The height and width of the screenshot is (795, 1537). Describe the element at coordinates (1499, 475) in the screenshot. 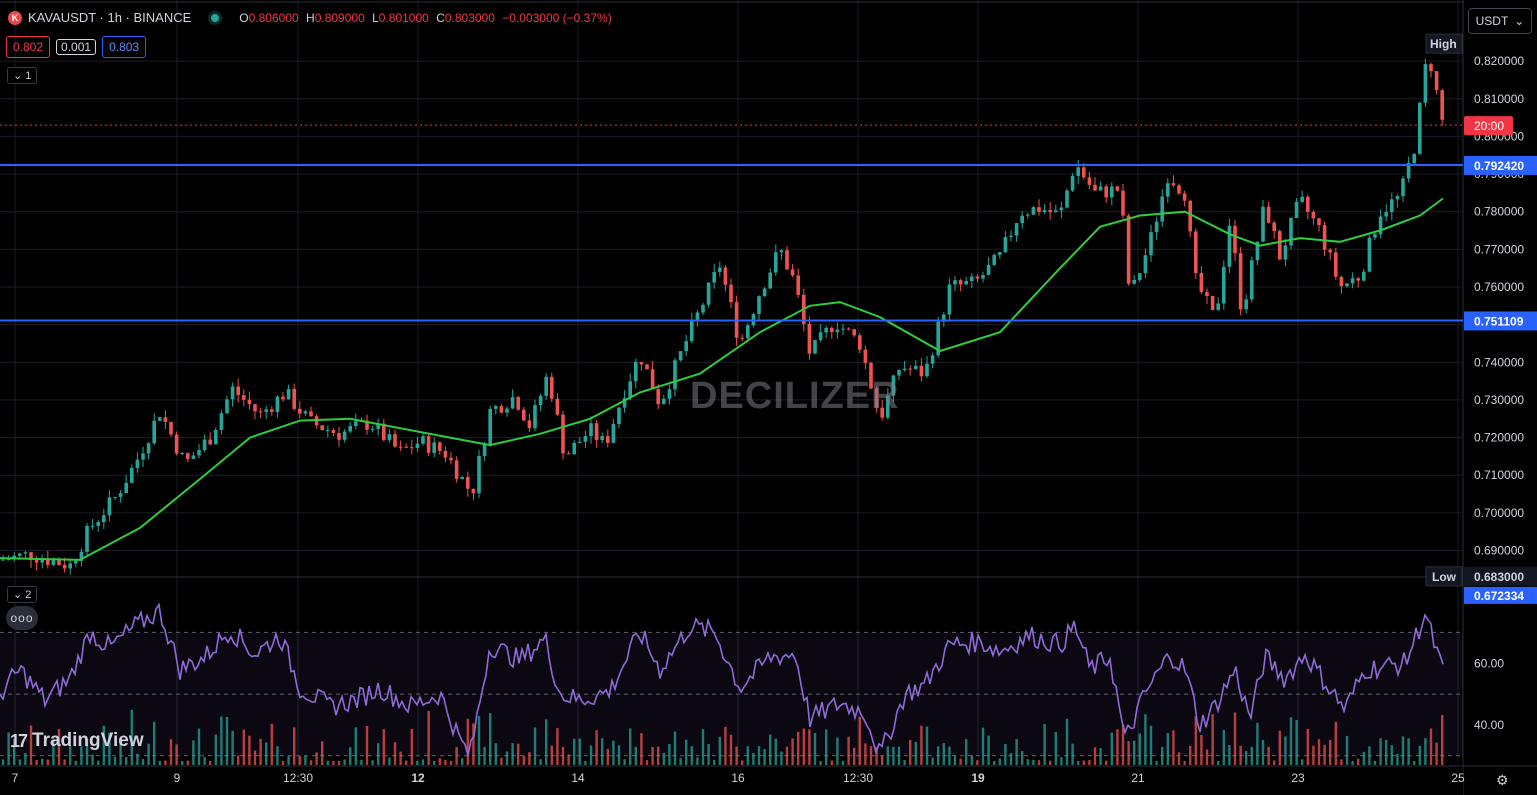

I see `y-tick-label: 0.710000` at that location.